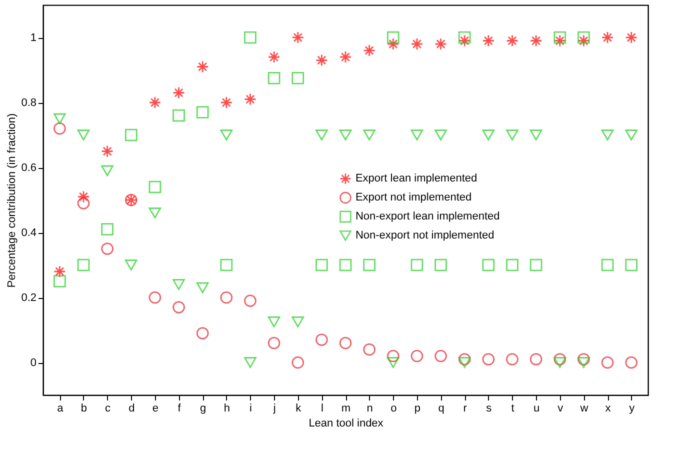 Image resolution: width=675 pixels, height=449 pixels. I want to click on x-tick-label: u, so click(536, 408).